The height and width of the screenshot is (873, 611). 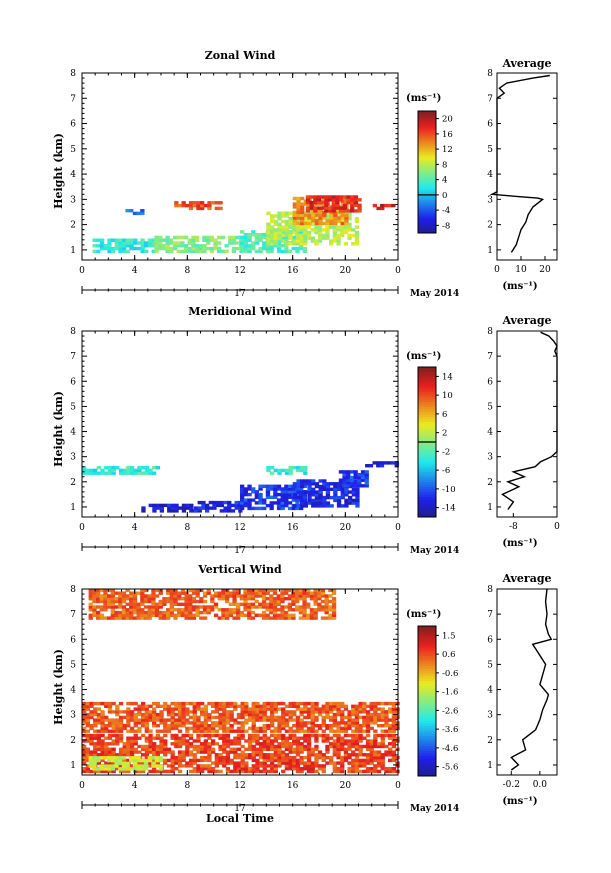 What do you see at coordinates (73, 150) in the screenshot?
I see `y-tick-label: 5` at bounding box center [73, 150].